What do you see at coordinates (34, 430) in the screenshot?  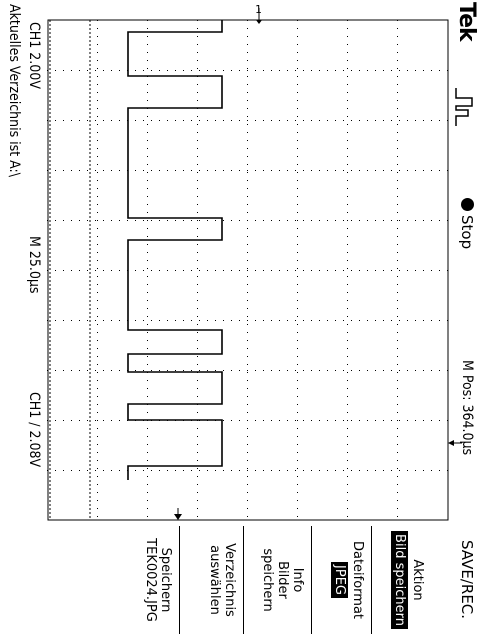 I see `trigger-readout: CH1 ∕ 2.08V` at bounding box center [34, 430].